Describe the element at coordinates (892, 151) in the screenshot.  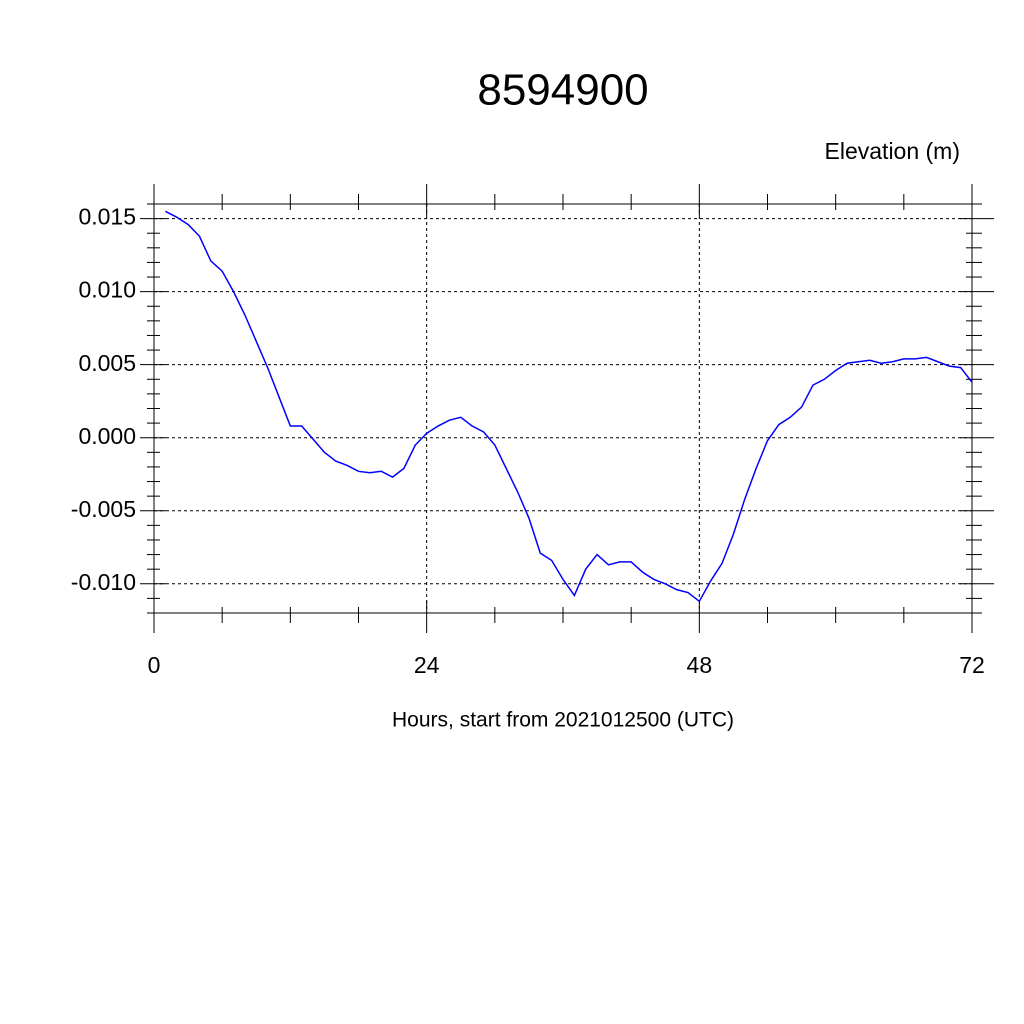
I see `chart-subtitle: Elevation (m)` at that location.